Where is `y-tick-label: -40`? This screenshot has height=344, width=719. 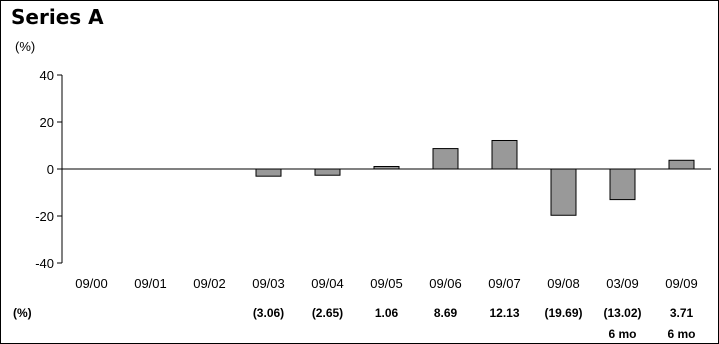 y-tick-label: -40 is located at coordinates (44, 263).